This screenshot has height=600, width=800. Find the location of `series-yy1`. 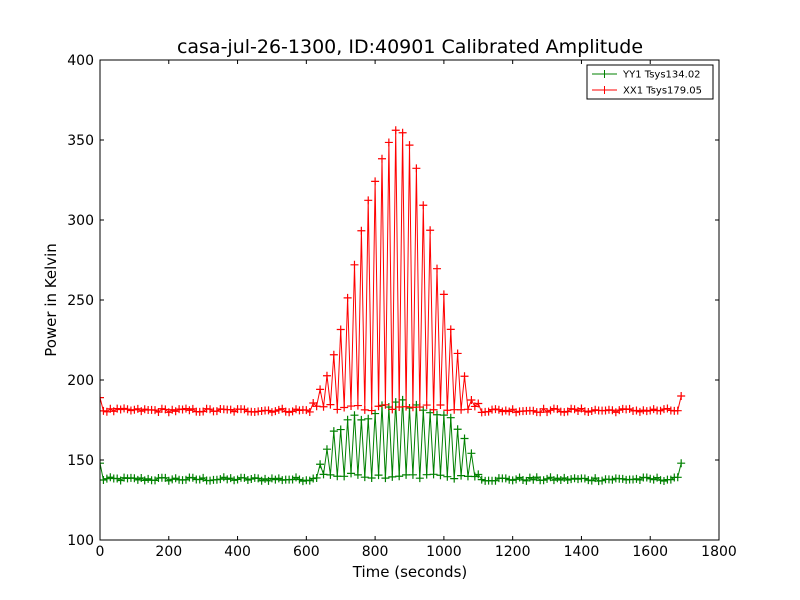

series-yy1 is located at coordinates (393, 440).